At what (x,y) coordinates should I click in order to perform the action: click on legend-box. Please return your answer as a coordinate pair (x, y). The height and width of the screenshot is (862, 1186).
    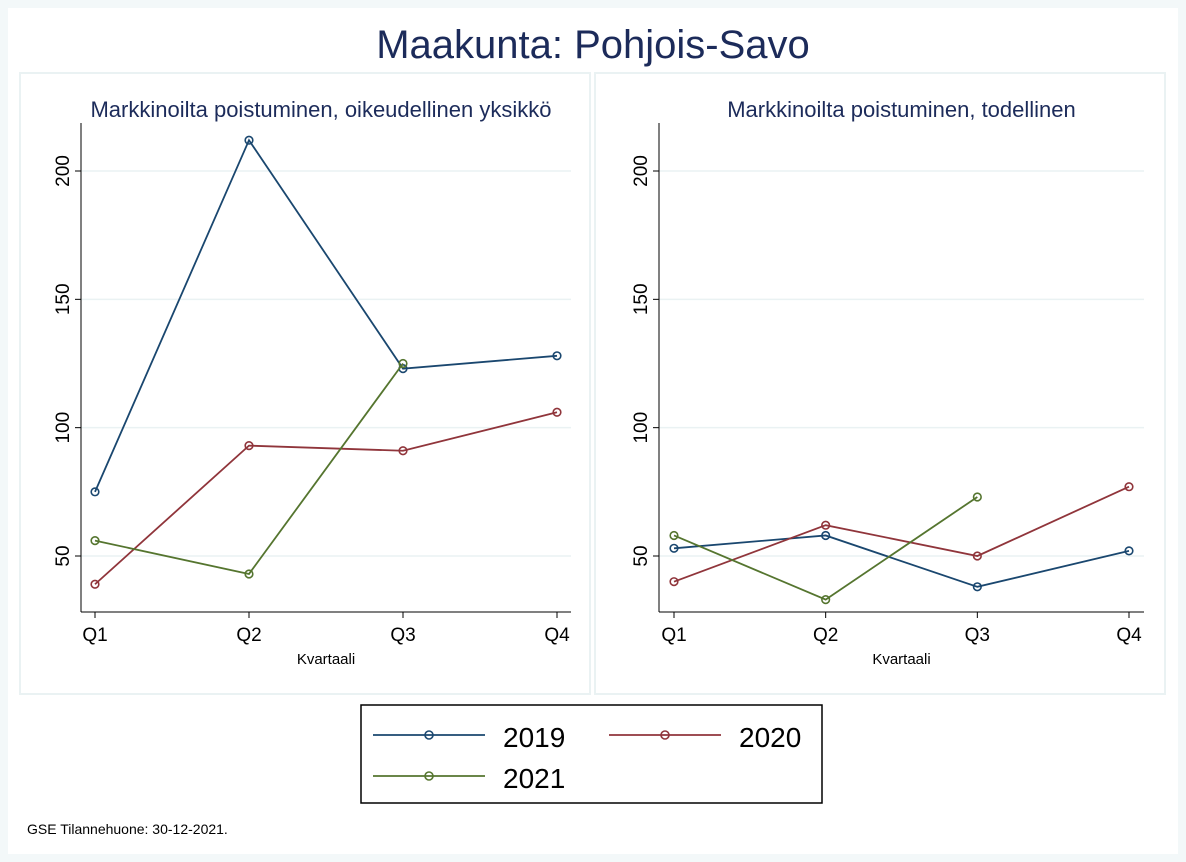
    Looking at the image, I should click on (591, 754).